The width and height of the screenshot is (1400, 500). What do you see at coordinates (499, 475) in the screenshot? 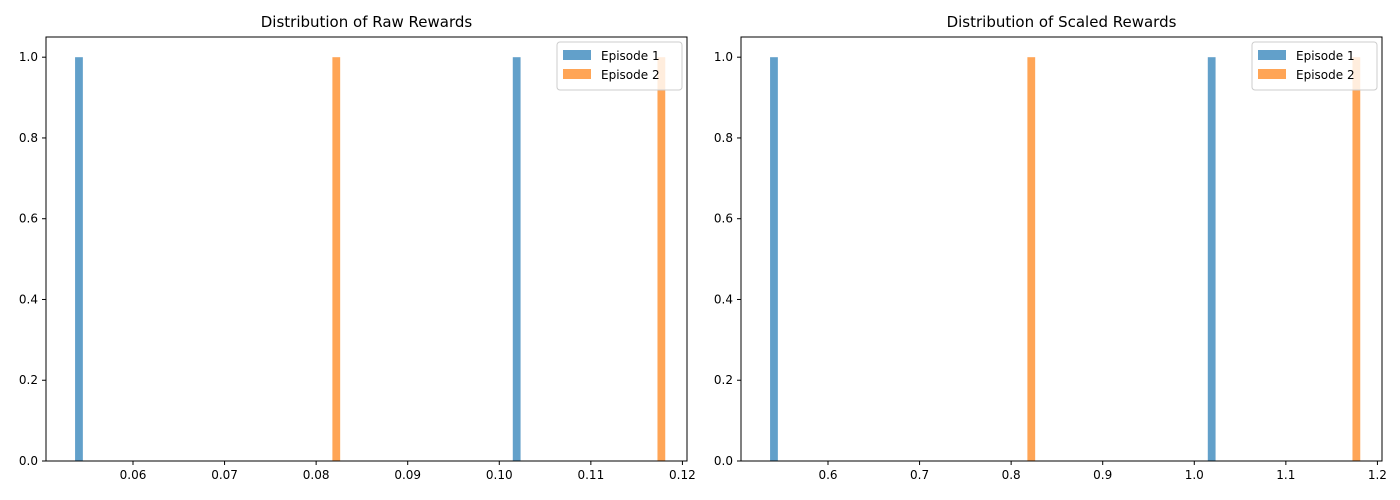
I see `x-tick-label: 0.10` at bounding box center [499, 475].